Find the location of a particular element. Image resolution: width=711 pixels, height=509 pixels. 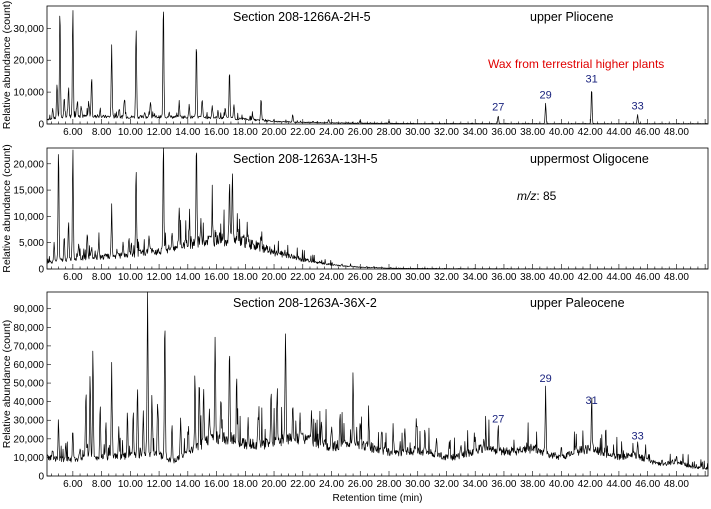

y-tick-label: 60,000 is located at coordinates (28, 365).